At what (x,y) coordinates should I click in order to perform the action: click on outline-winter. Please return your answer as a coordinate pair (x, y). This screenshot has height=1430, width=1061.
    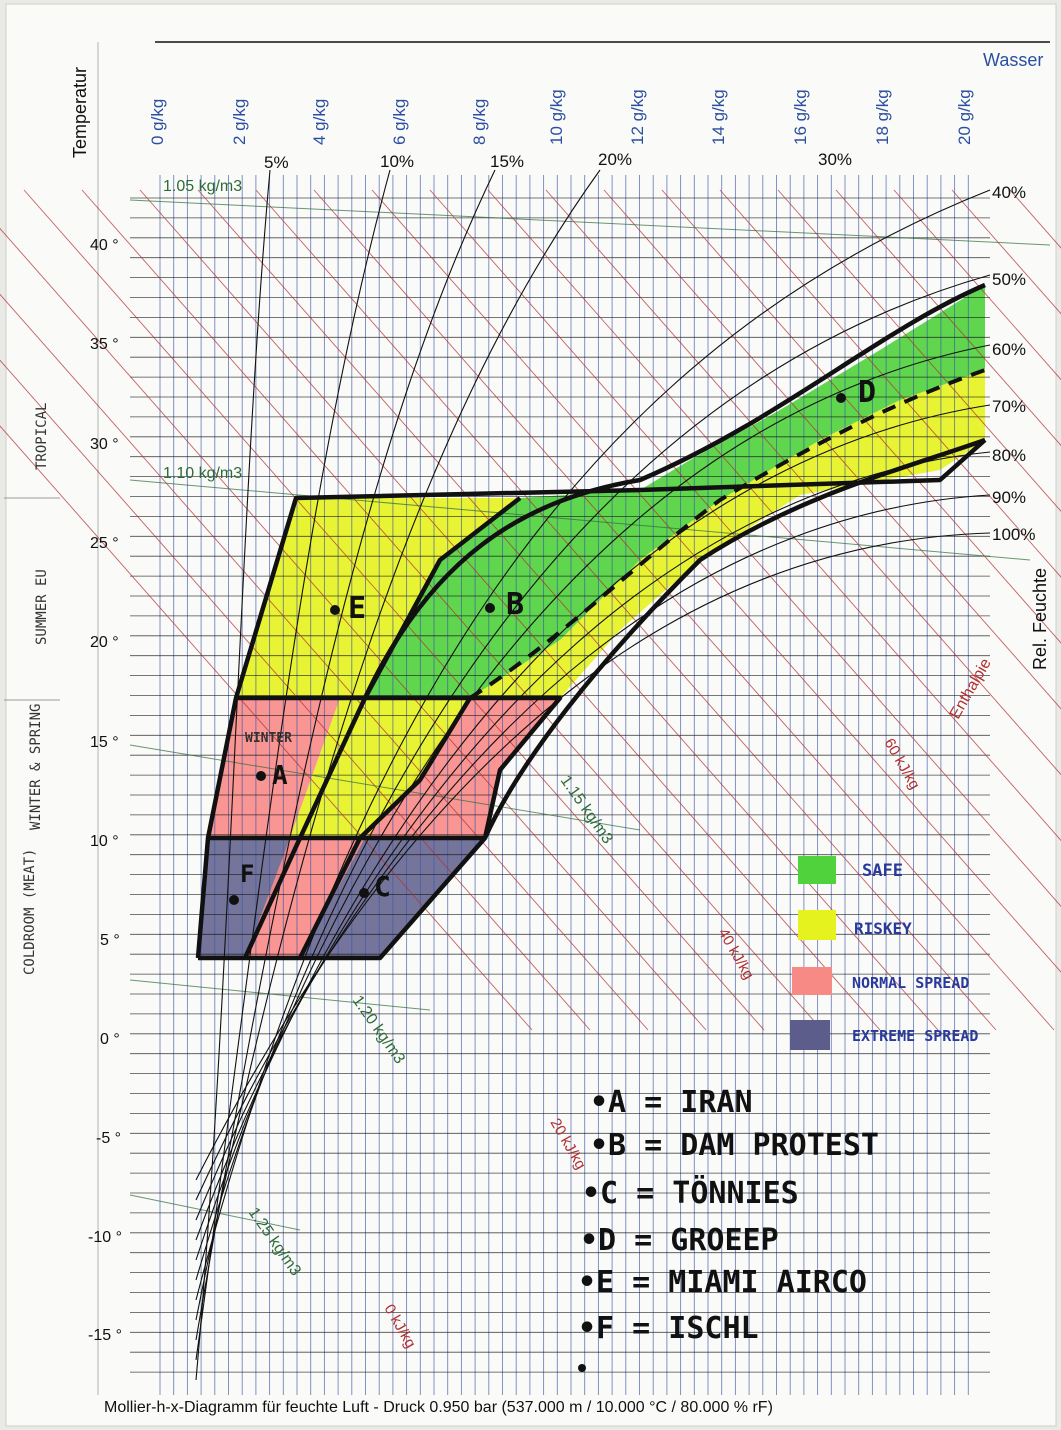
    Looking at the image, I should click on (399, 767).